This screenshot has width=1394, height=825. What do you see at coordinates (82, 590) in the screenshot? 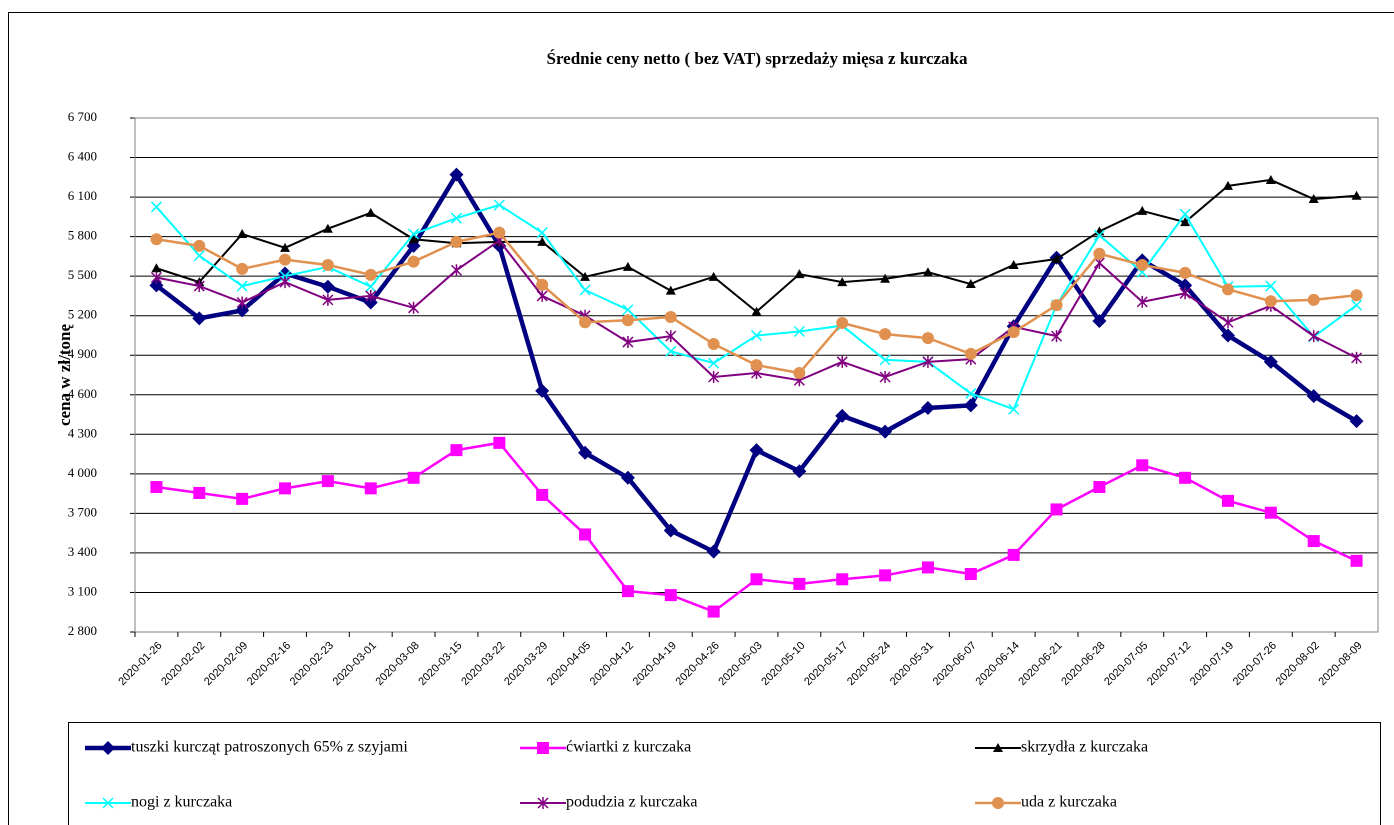
I see `y-tick-label: 3 100` at bounding box center [82, 590].